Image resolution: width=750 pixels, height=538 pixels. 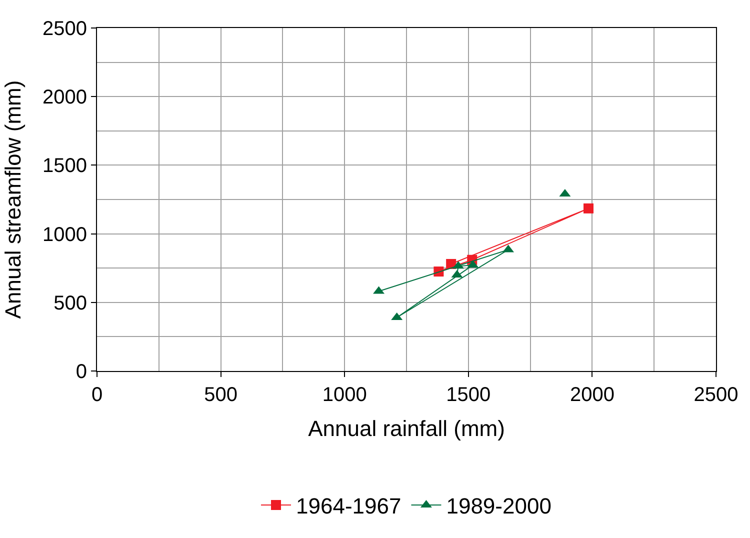 What do you see at coordinates (716, 395) in the screenshot?
I see `x-tick-label: 2500` at bounding box center [716, 395].